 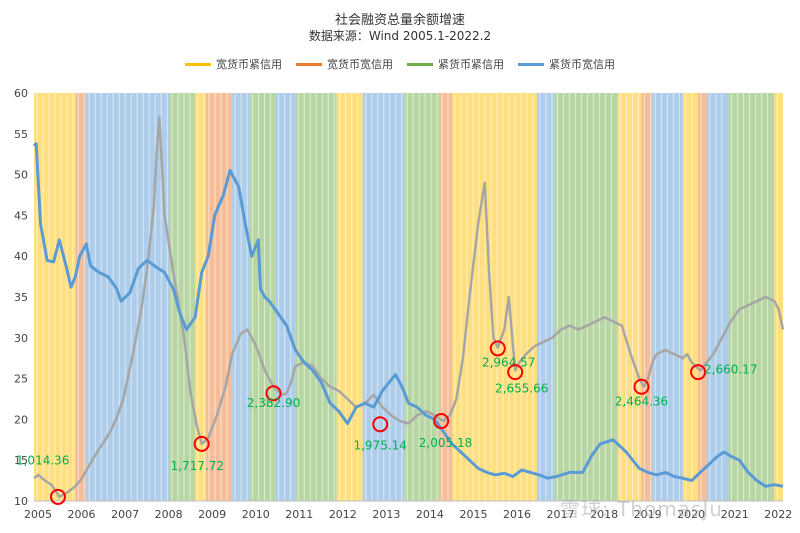 I want to click on x-tick-label: 2019, so click(x=648, y=514).